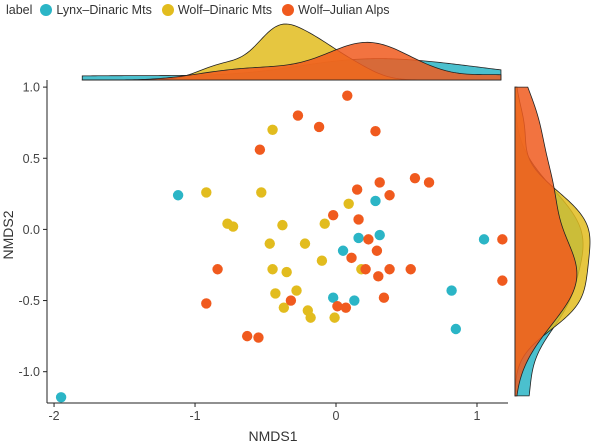 Image resolution: width=597 pixels, height=446 pixels. What do you see at coordinates (194, 416) in the screenshot?
I see `x-tick-label: -1` at bounding box center [194, 416].